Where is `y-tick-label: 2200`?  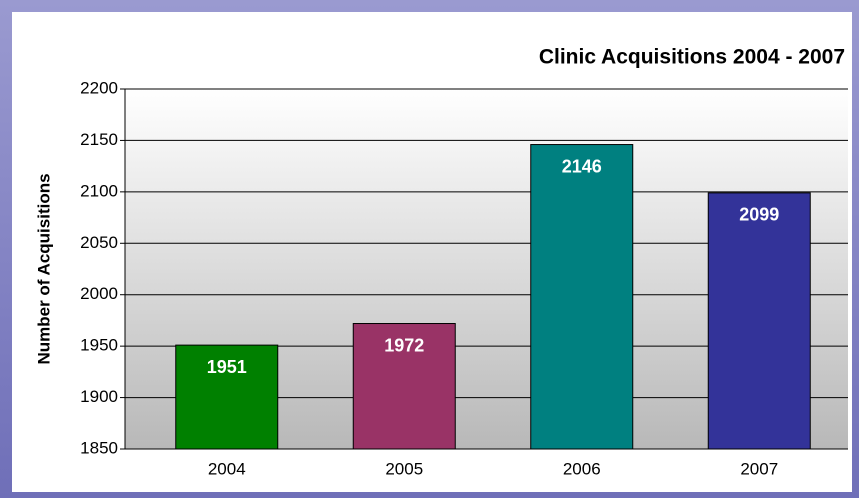
y-tick-label: 2200 is located at coordinates (99, 87).